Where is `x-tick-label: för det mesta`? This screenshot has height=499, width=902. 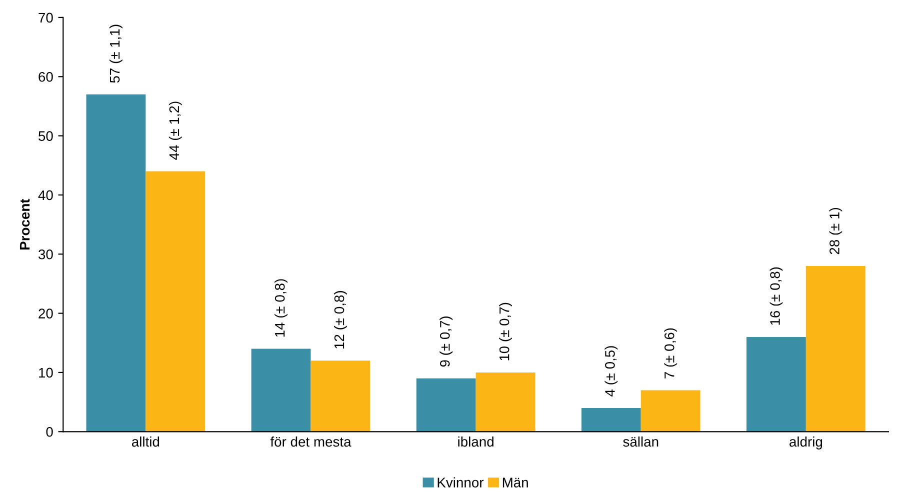 x-tick-label: för det mesta is located at coordinates (311, 441).